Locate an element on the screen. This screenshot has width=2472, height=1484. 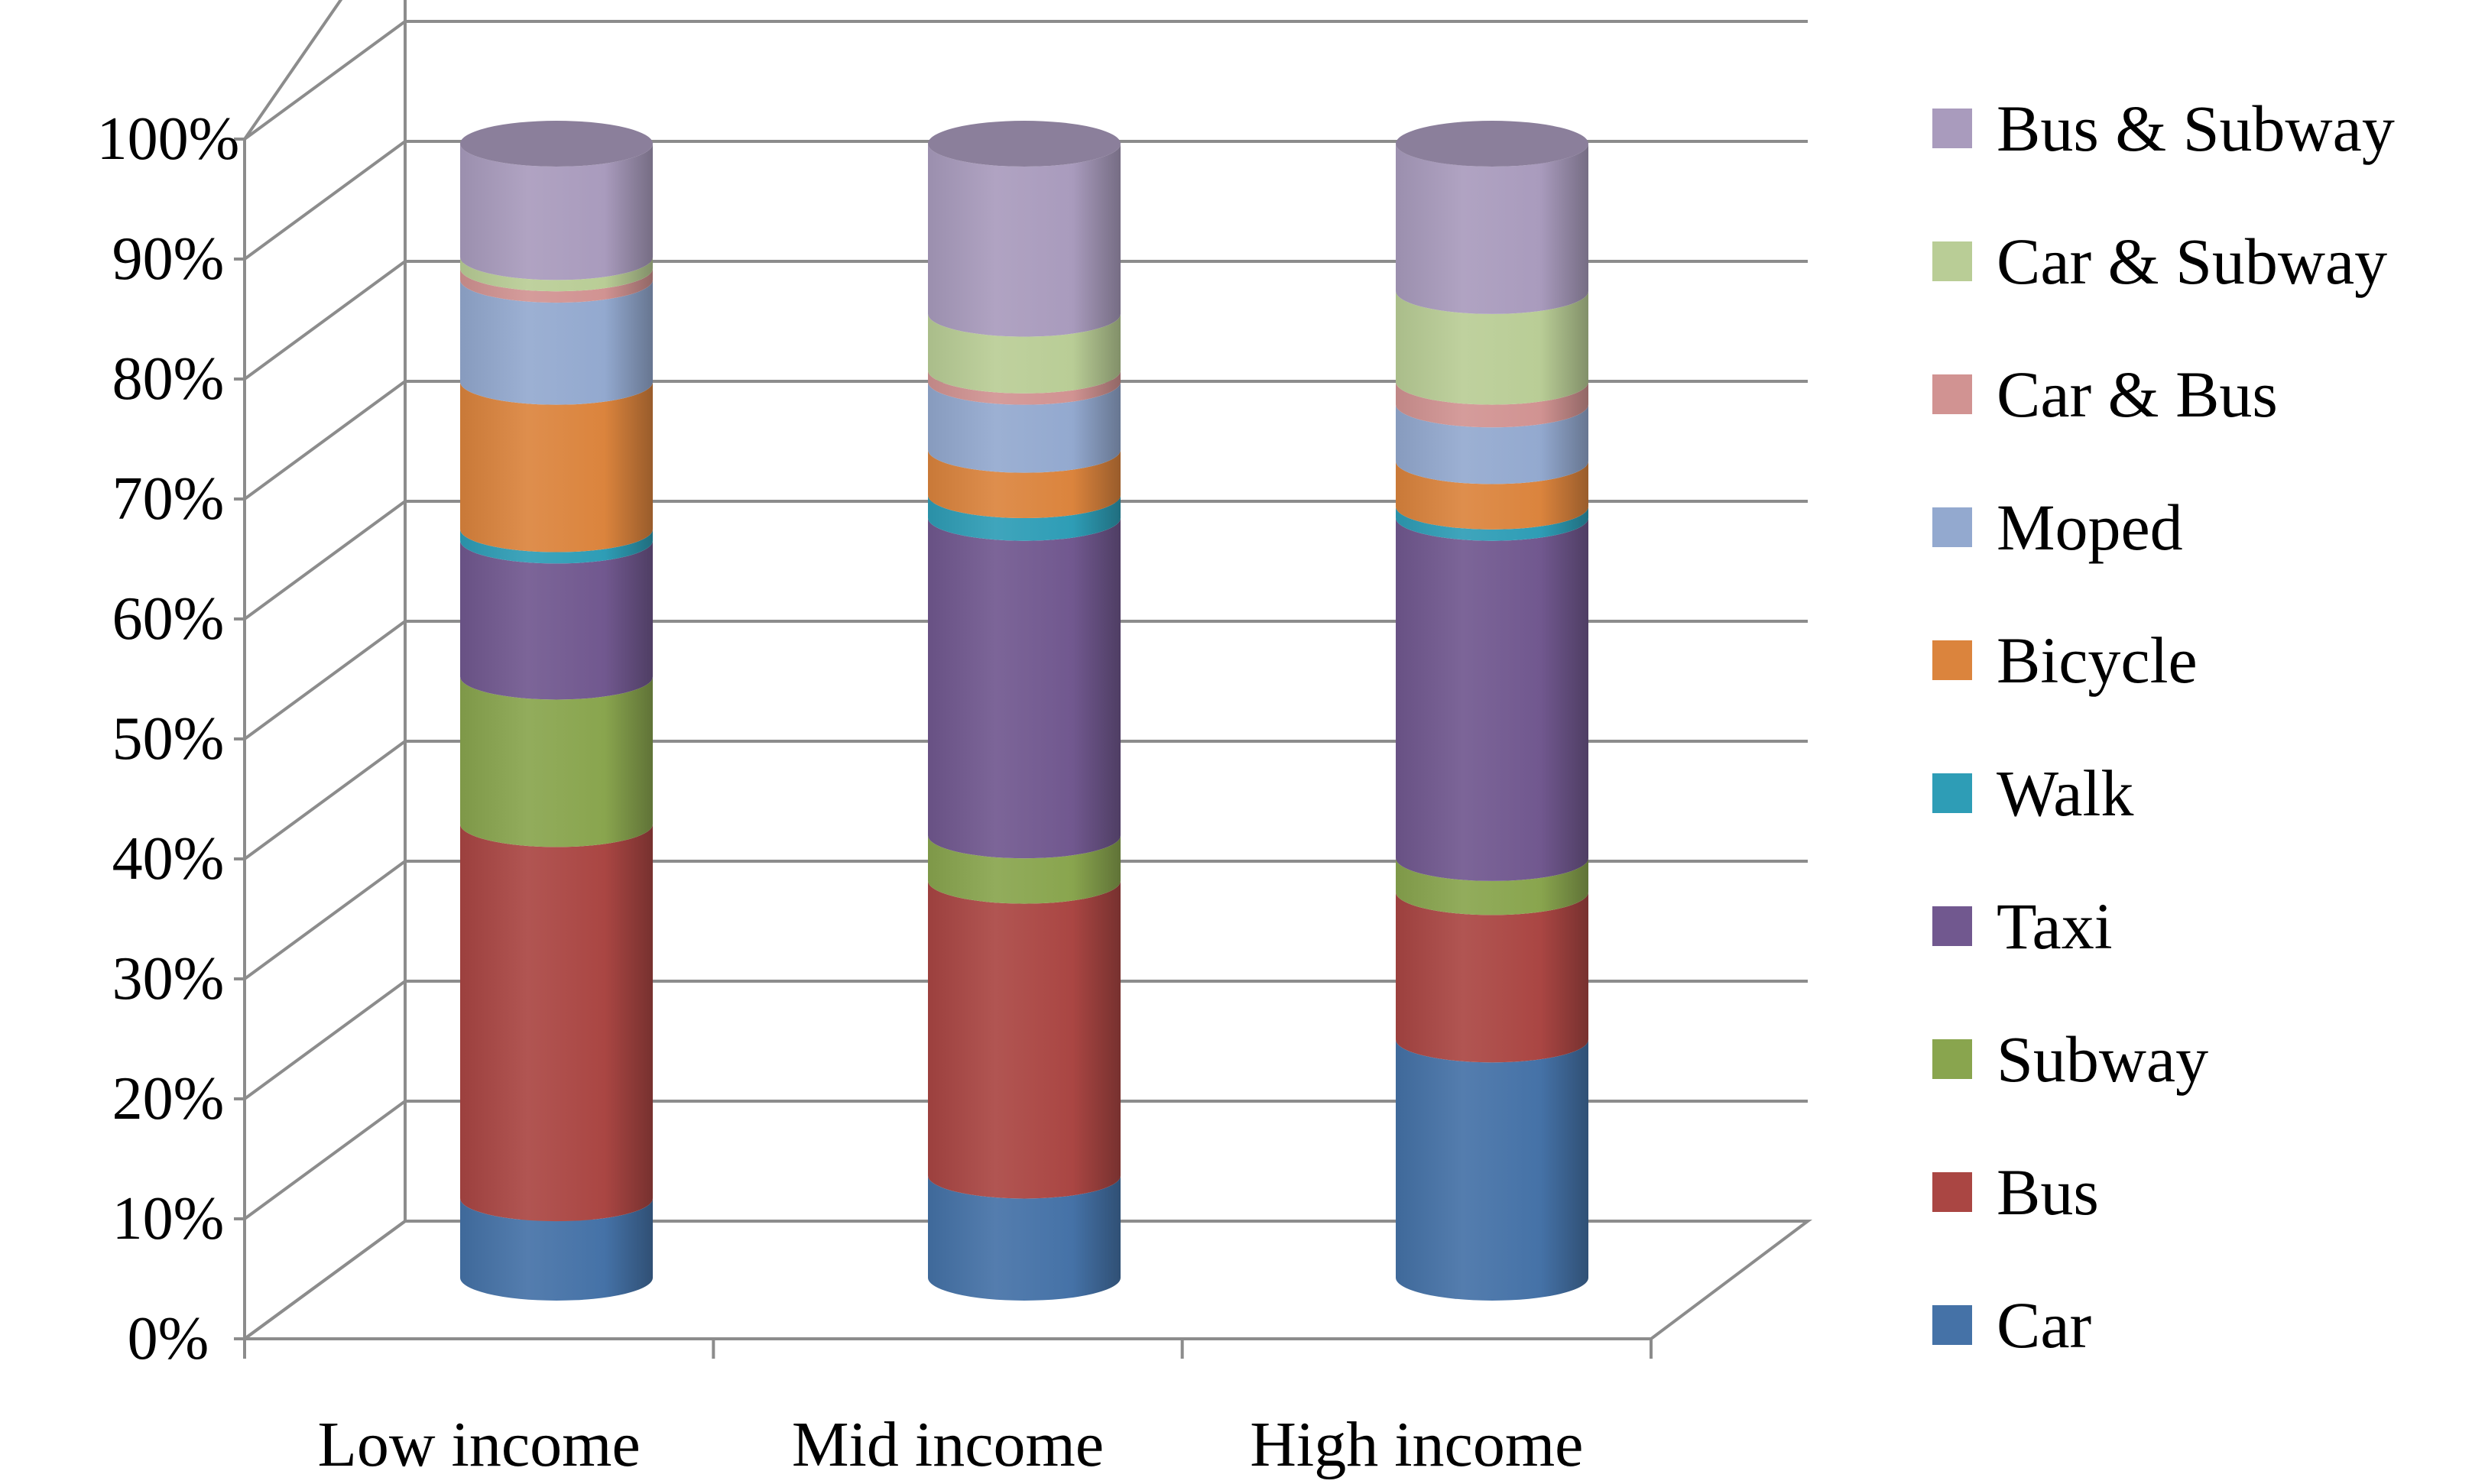
legend-label: Moped is located at coordinates (2090, 527).